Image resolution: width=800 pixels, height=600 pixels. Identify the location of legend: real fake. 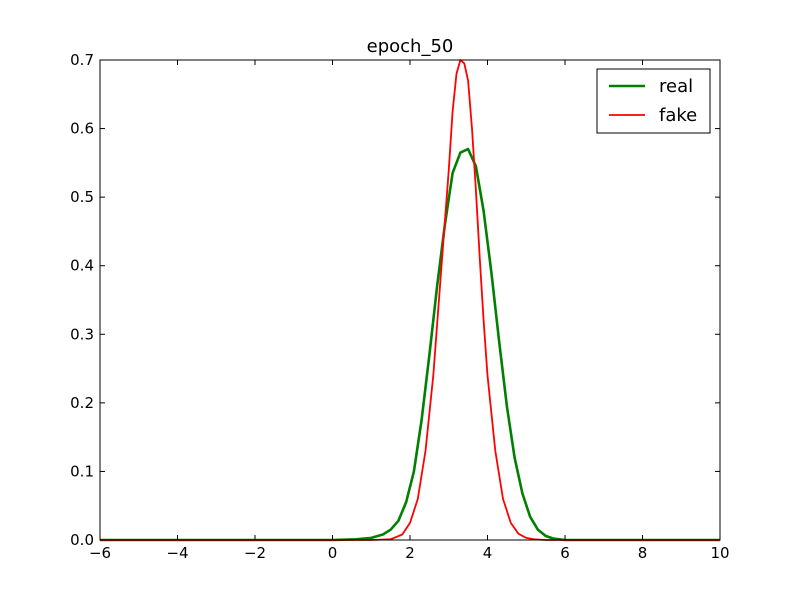
(653, 101).